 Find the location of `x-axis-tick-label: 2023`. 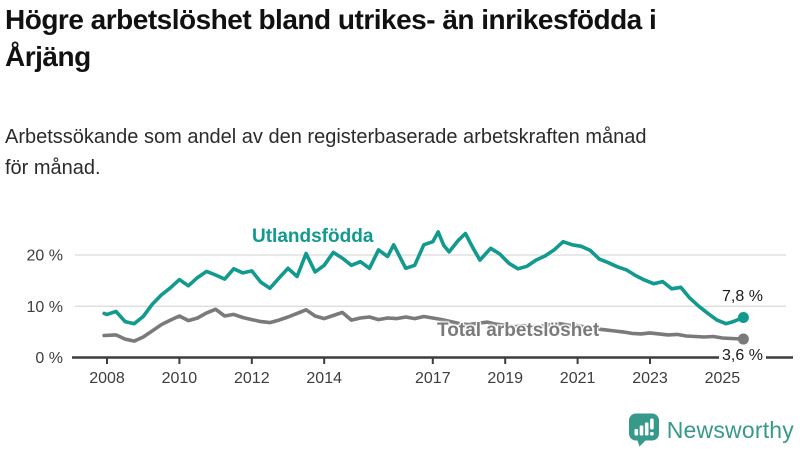

x-axis-tick-label: 2023 is located at coordinates (650, 378).